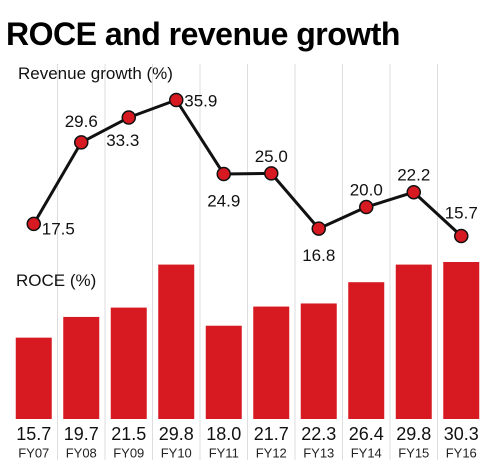 The image size is (480, 473). What do you see at coordinates (366, 452) in the screenshot?
I see `category-label: FY14` at bounding box center [366, 452].